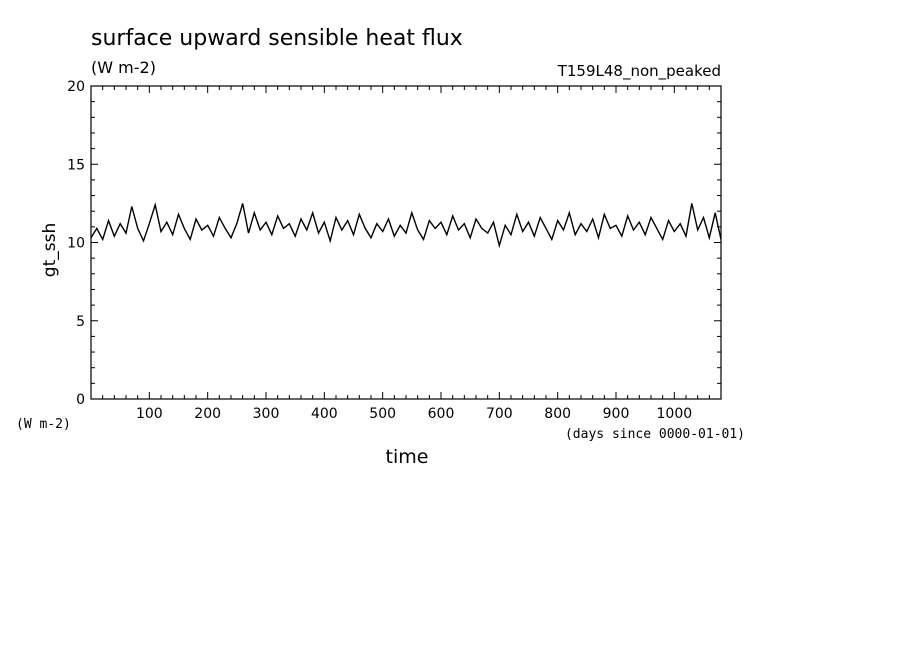 The image size is (904, 654). I want to click on x-tick-label: 500, so click(382, 414).